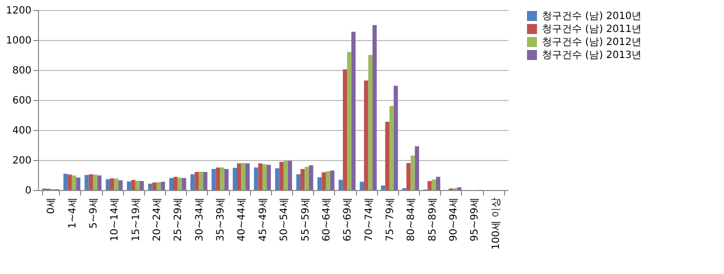 The height and width of the screenshot is (274, 724). What do you see at coordinates (326, 220) in the screenshot?
I see `x-tick-label: 60~64세` at bounding box center [326, 220].